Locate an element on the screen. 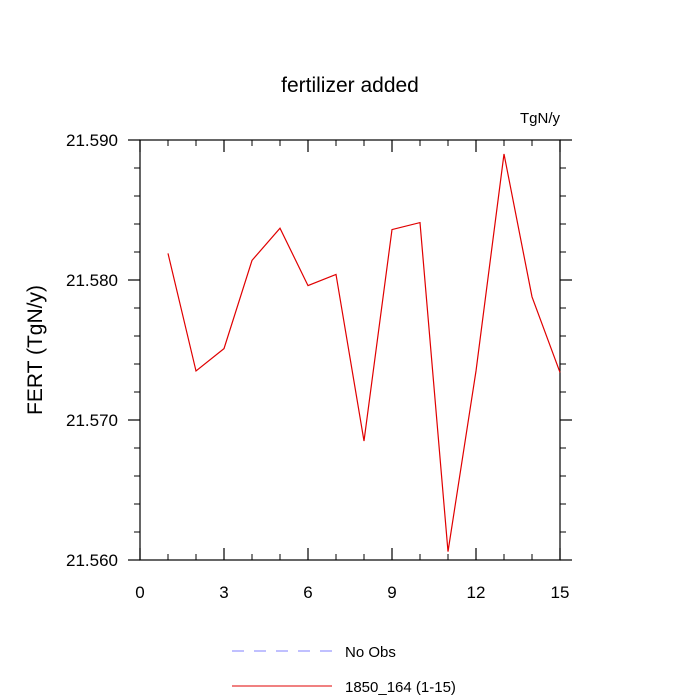 Image resolution: width=700 pixels, height=700 pixels. legend: No Obs 1850_164 (1-15) is located at coordinates (344, 670).